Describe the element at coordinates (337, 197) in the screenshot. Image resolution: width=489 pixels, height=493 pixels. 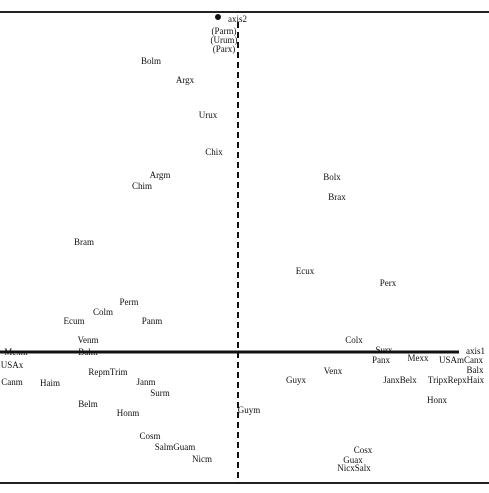
I see `point-label: Brax` at that location.